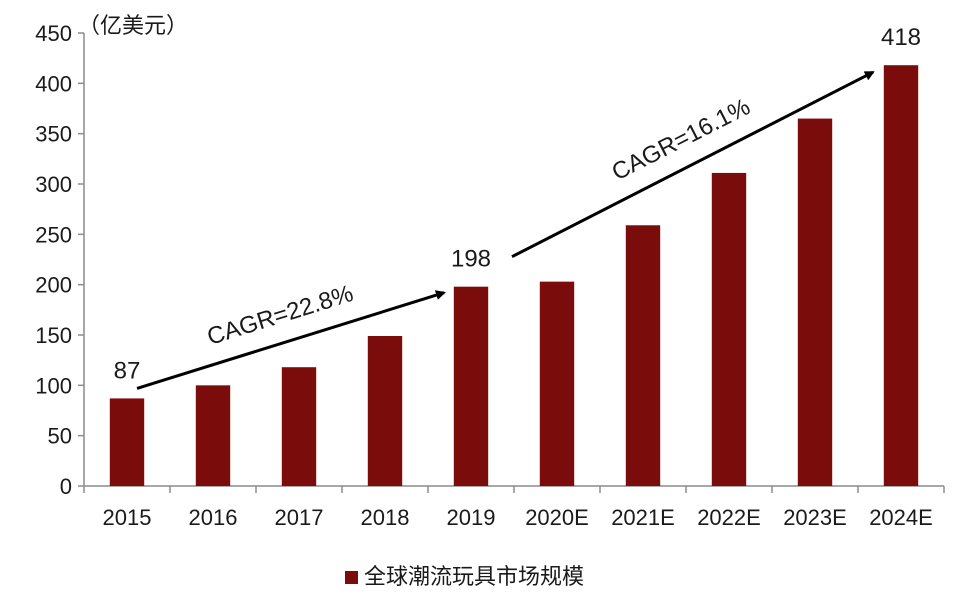 This screenshot has width=960, height=604. What do you see at coordinates (53, 184) in the screenshot?
I see `y-tick-label: 300` at bounding box center [53, 184].